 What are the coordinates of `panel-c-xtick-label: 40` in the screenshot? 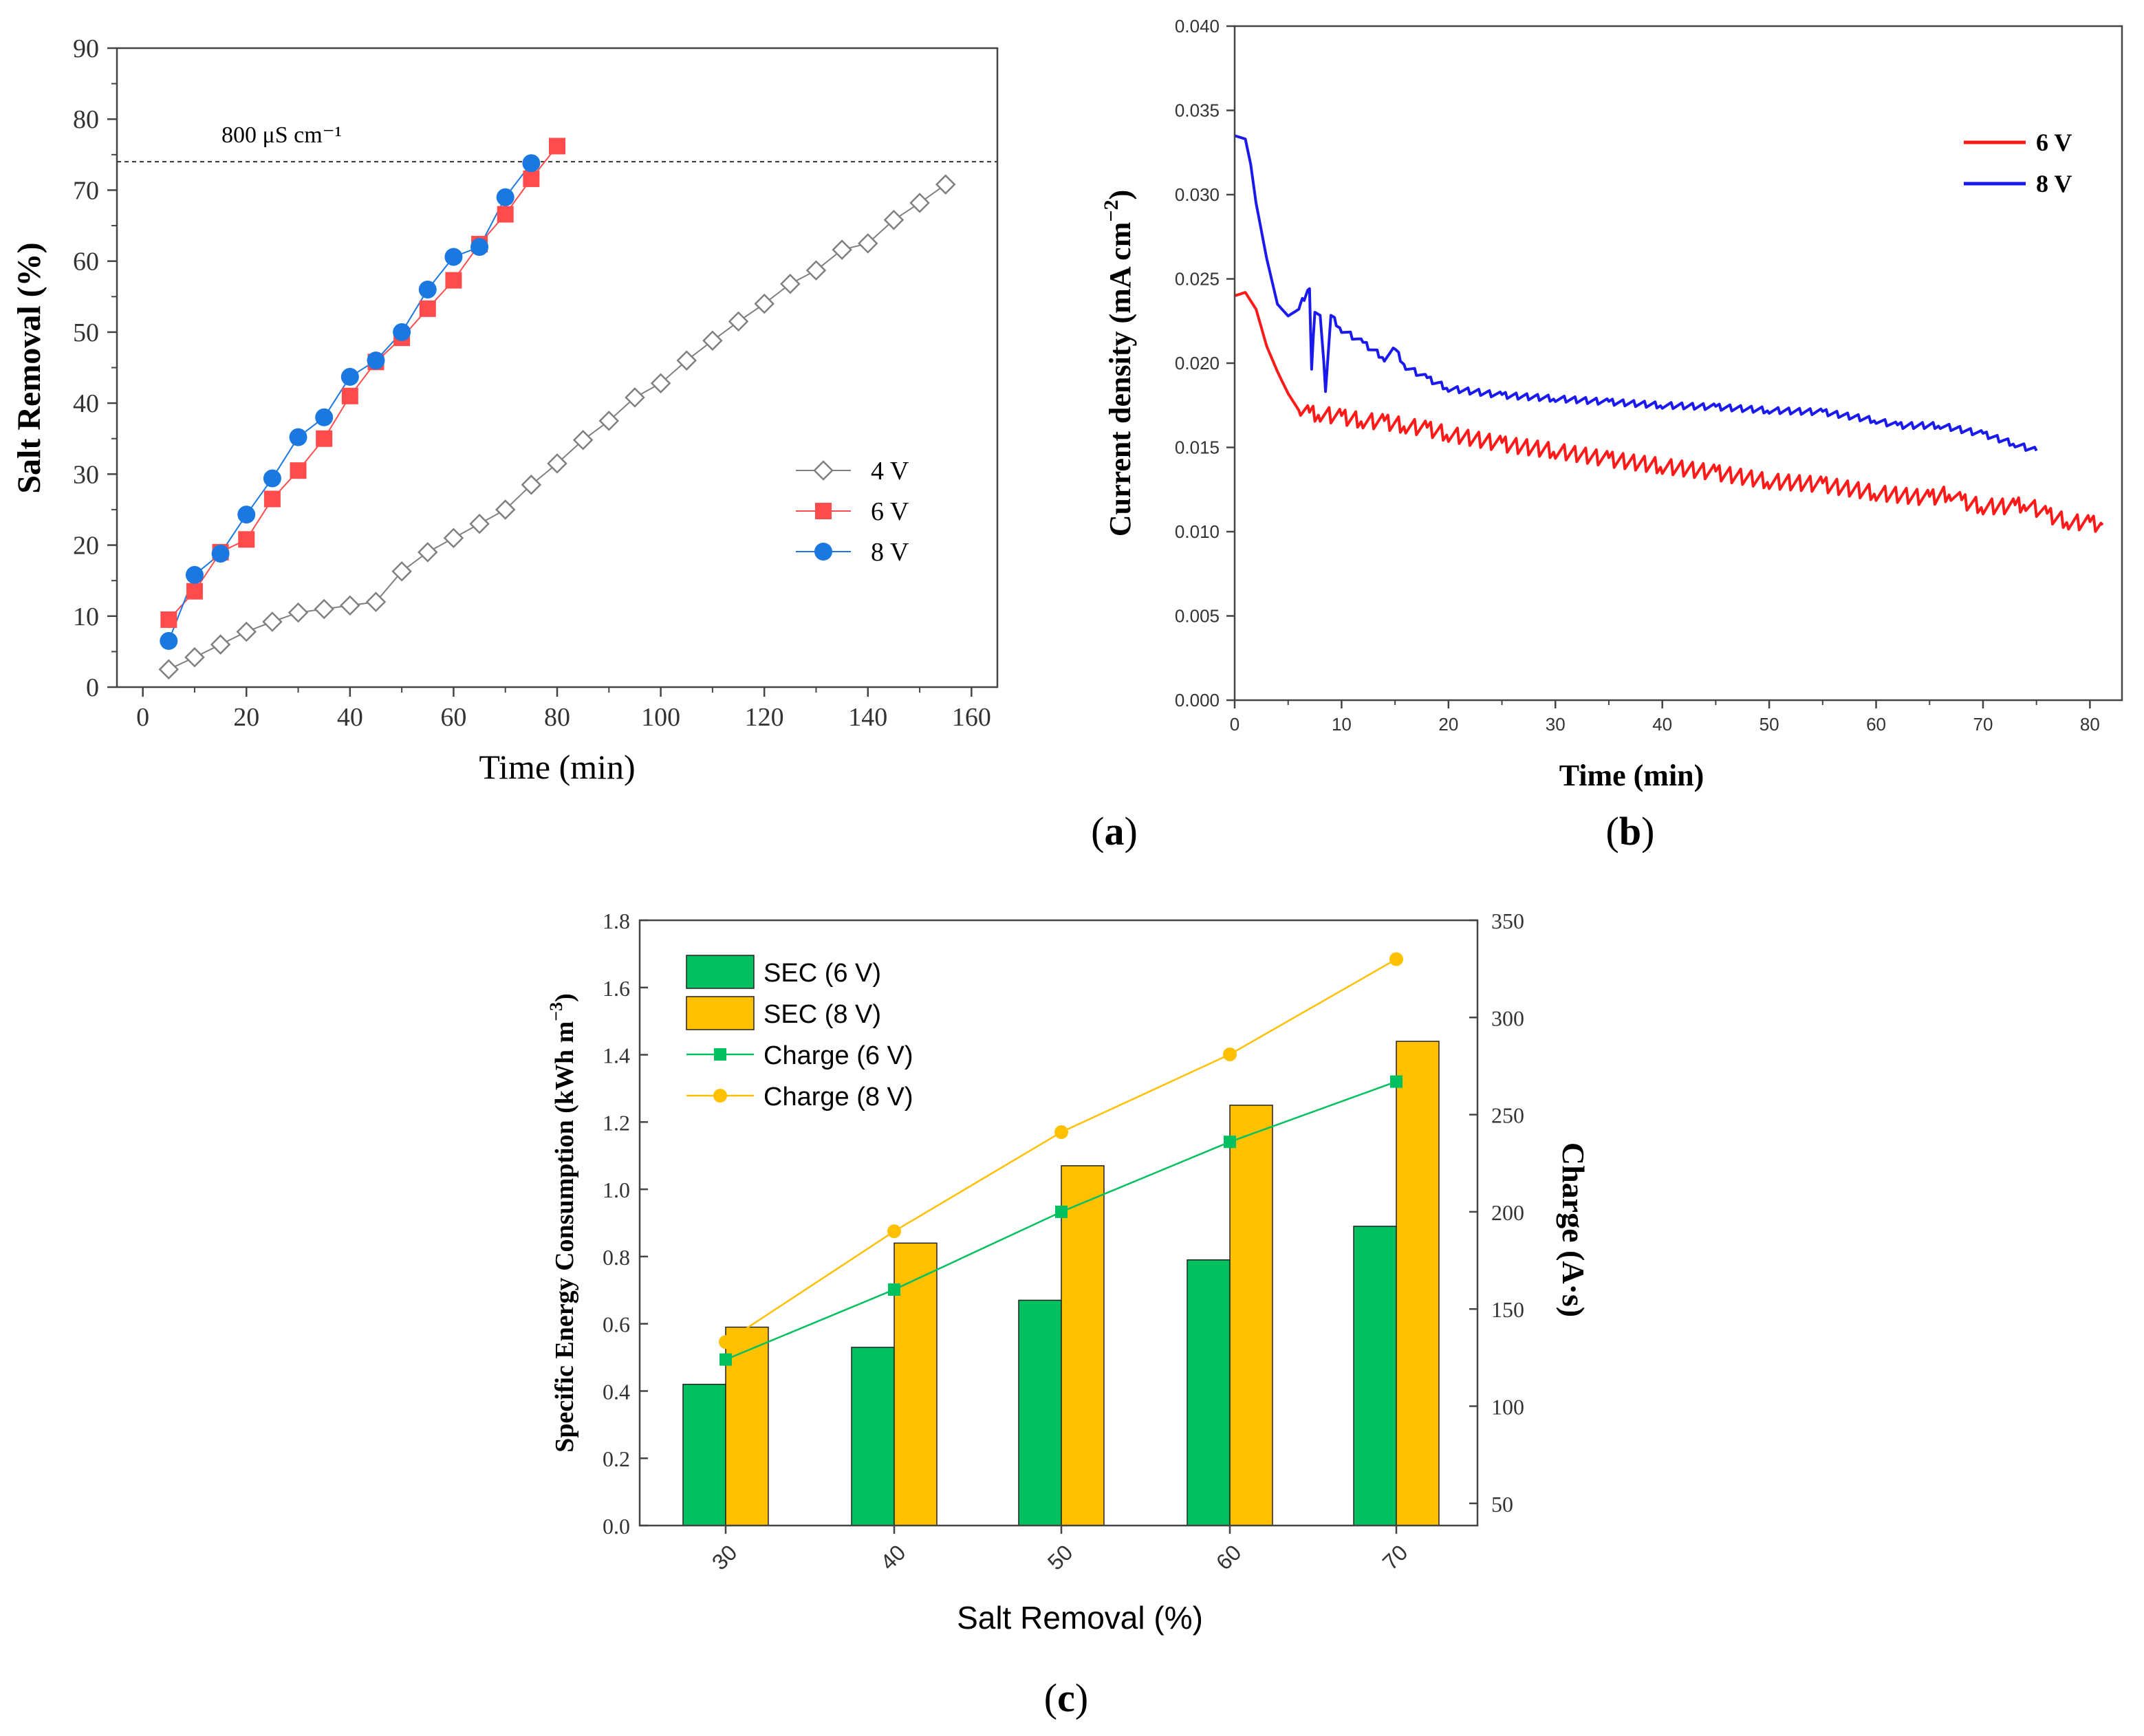 It's located at (893, 1557).